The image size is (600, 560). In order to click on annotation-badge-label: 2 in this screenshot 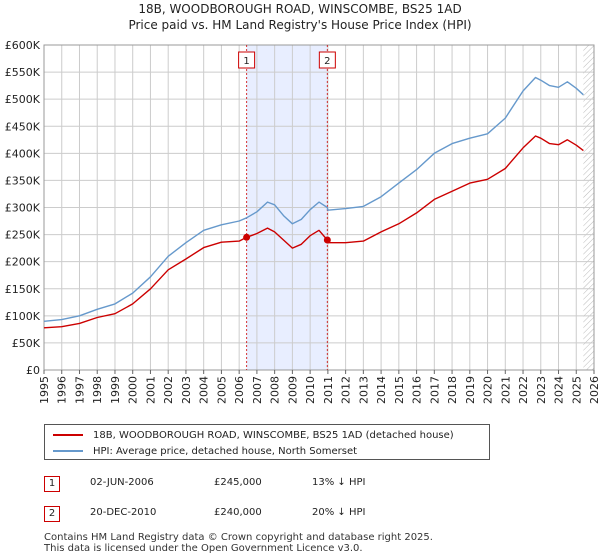, I will do `click(327, 61)`.